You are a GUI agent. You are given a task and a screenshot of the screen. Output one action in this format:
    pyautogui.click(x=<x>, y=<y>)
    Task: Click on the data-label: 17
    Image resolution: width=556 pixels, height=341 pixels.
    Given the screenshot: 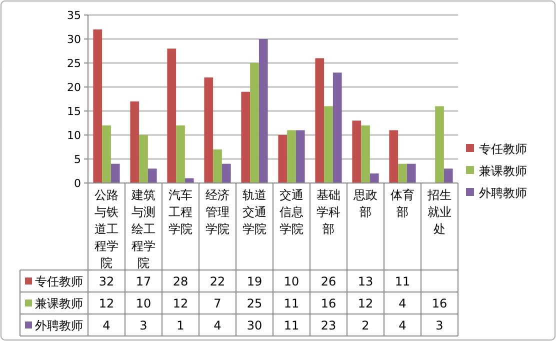 What is the action you would take?
    pyautogui.click(x=144, y=281)
    